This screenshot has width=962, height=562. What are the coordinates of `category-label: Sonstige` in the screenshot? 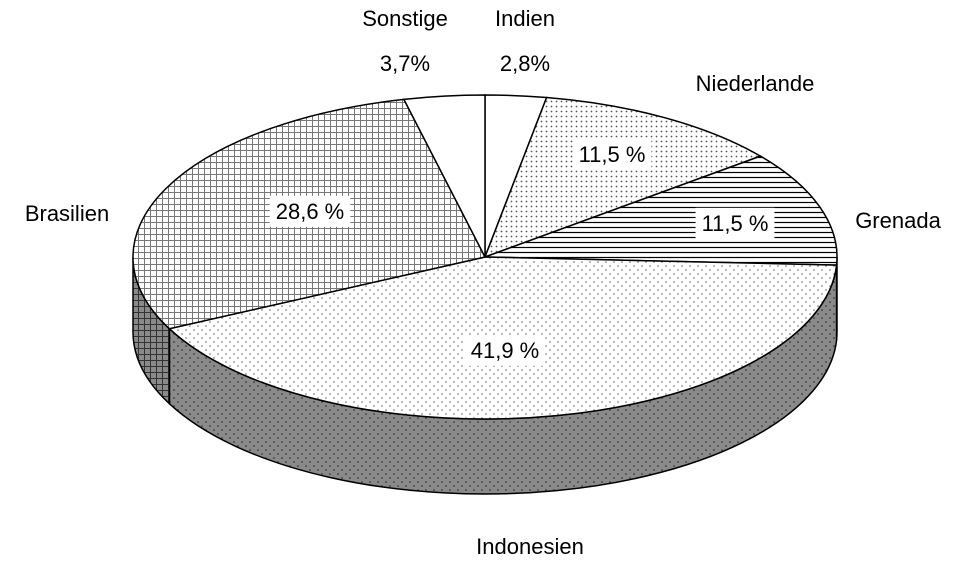 It's located at (405, 18).